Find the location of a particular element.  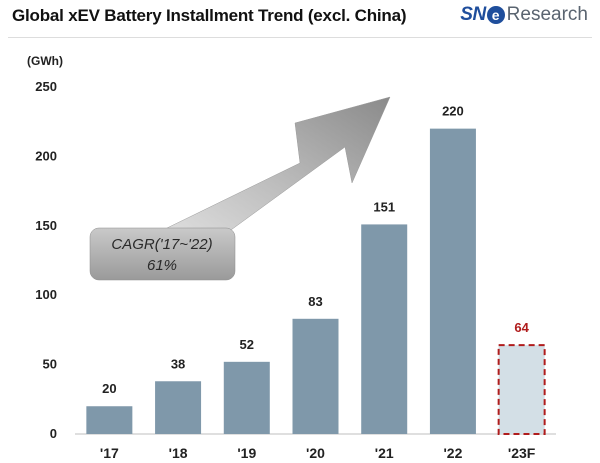

bar-value-label: 20 is located at coordinates (109, 388).